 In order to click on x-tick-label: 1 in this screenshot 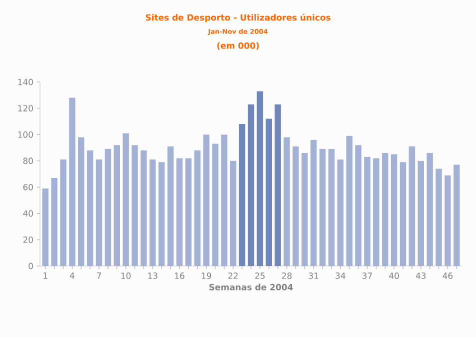, I will do `click(46, 275)`.